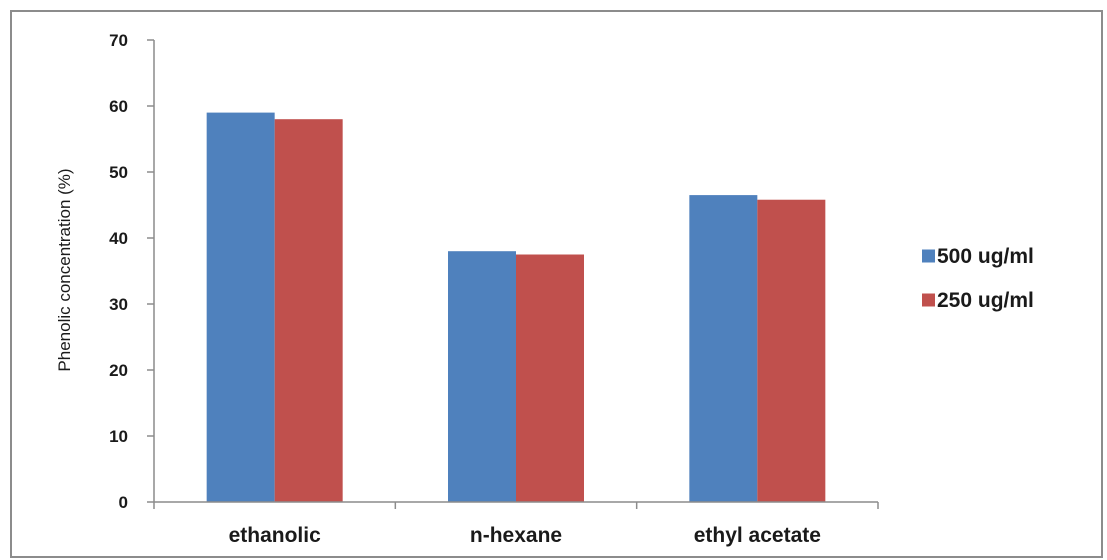  What do you see at coordinates (985, 256) in the screenshot?
I see `legend-label: 500 ug/ml` at bounding box center [985, 256].